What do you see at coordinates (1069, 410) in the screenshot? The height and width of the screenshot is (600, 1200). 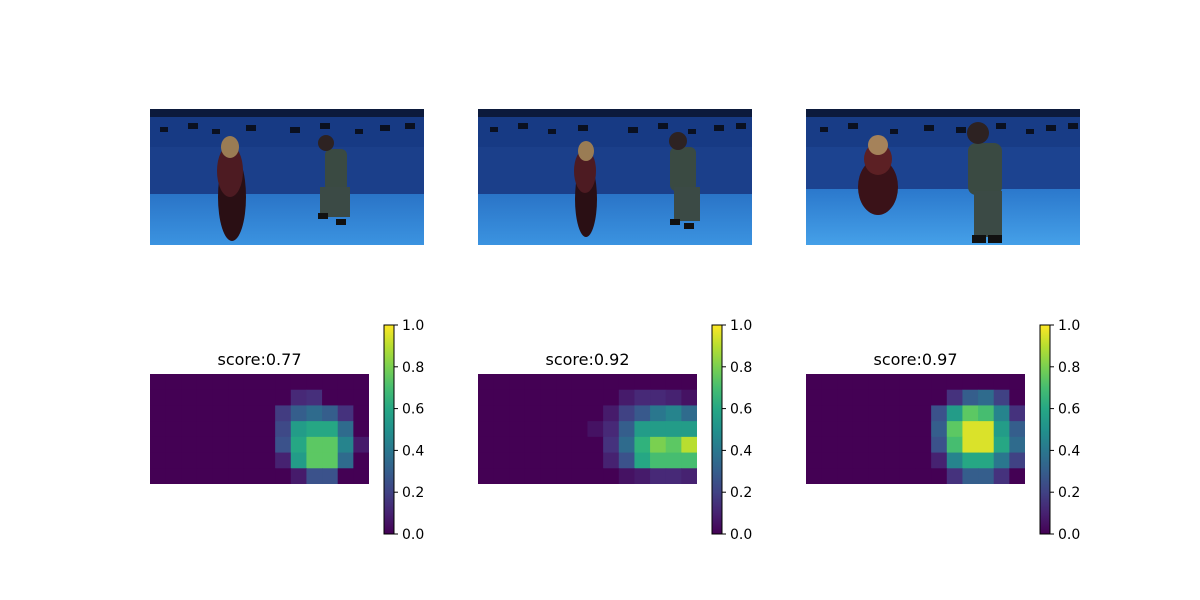 I see `colorbar-tick-label: 0.6` at bounding box center [1069, 410].